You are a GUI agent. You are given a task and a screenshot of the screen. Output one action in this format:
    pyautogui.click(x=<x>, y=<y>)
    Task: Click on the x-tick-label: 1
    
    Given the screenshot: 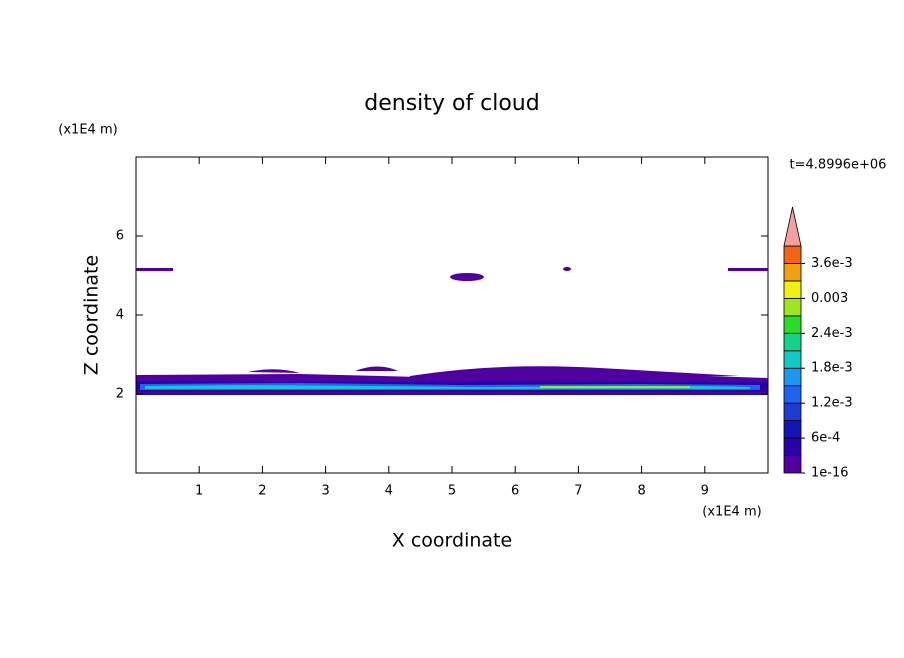 What is the action you would take?
    pyautogui.click(x=199, y=491)
    